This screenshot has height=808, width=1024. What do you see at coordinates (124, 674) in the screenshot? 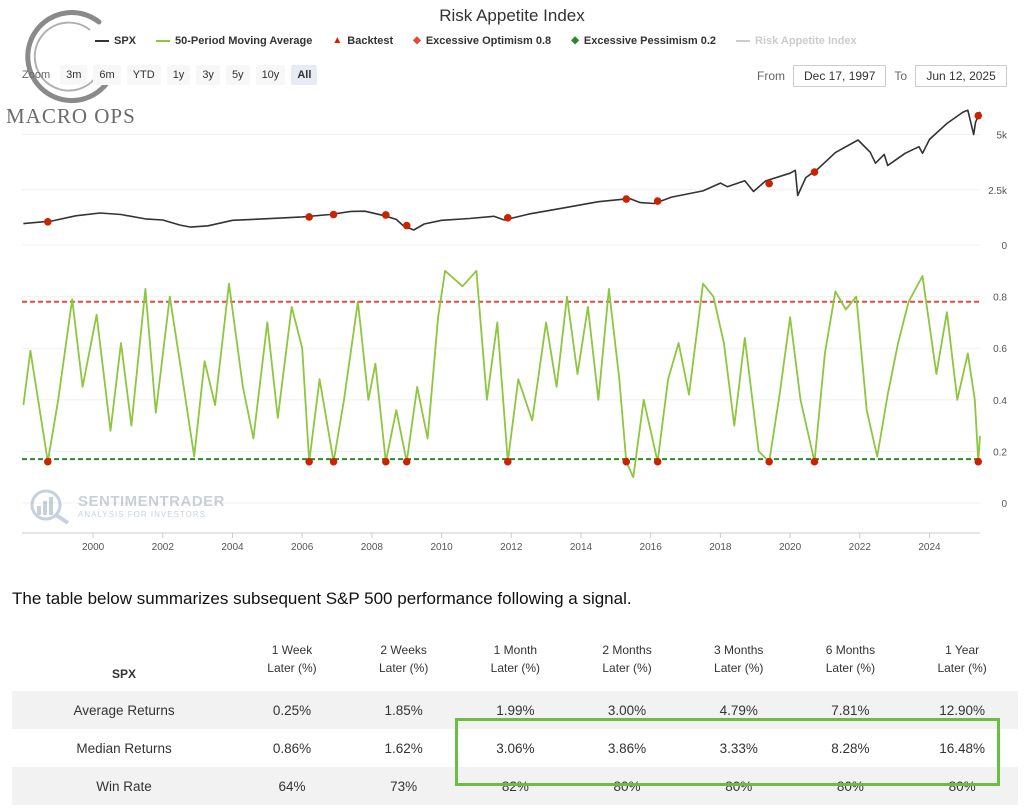
I see `column-header: SPX` at bounding box center [124, 674].